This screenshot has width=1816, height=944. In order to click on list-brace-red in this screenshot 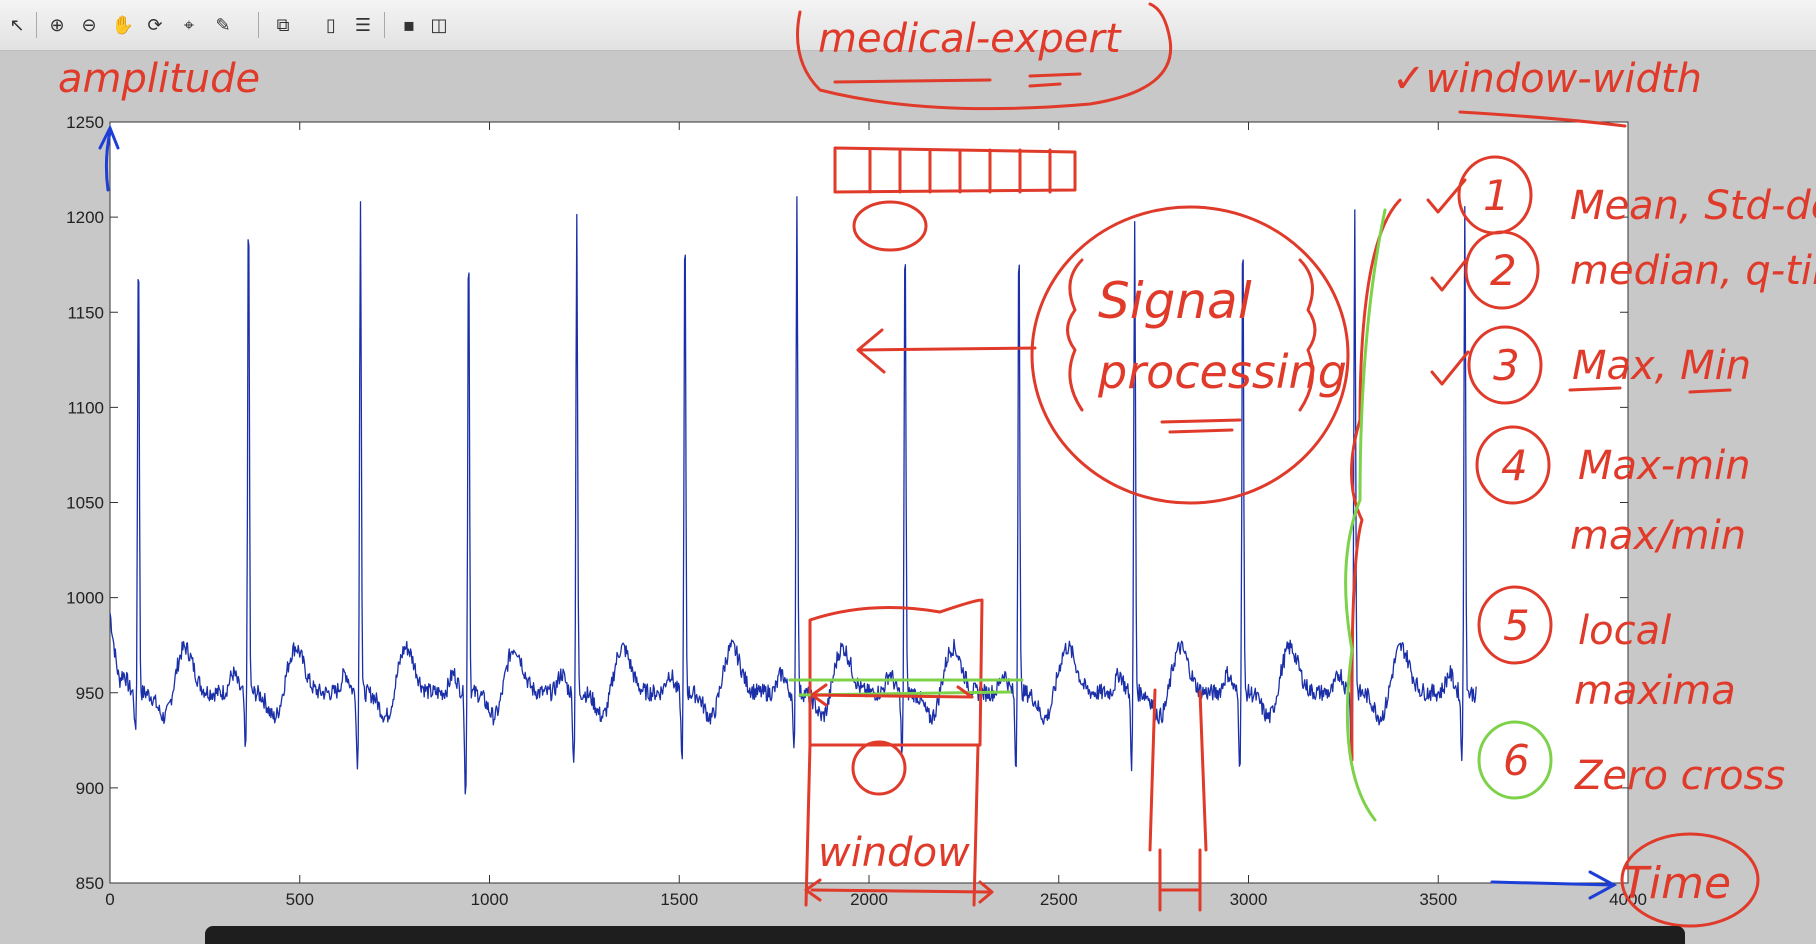, I will do `click(1375, 480)`.